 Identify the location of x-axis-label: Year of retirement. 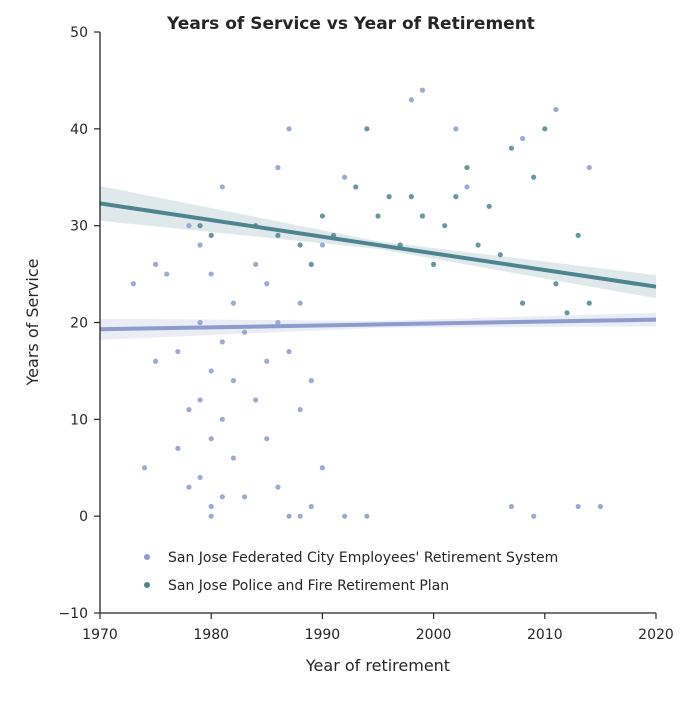
(377, 665).